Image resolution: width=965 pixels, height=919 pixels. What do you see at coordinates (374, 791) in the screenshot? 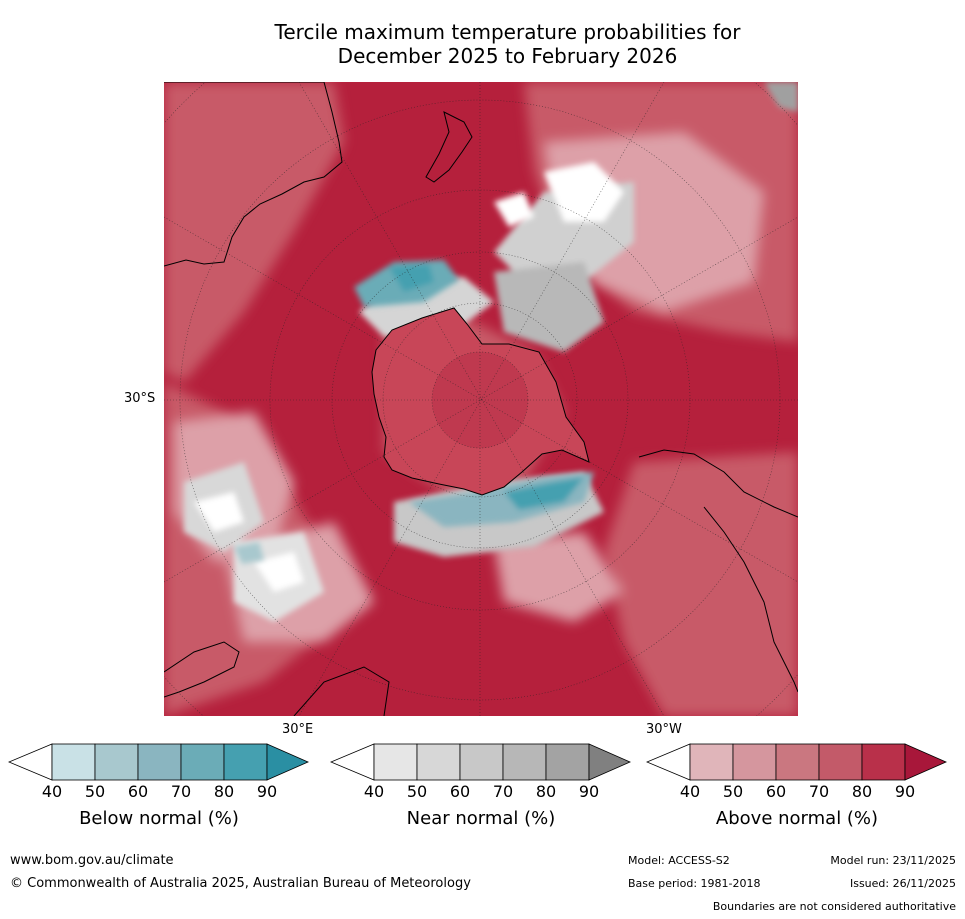
I see `legend-near-tick: 40` at bounding box center [374, 791].